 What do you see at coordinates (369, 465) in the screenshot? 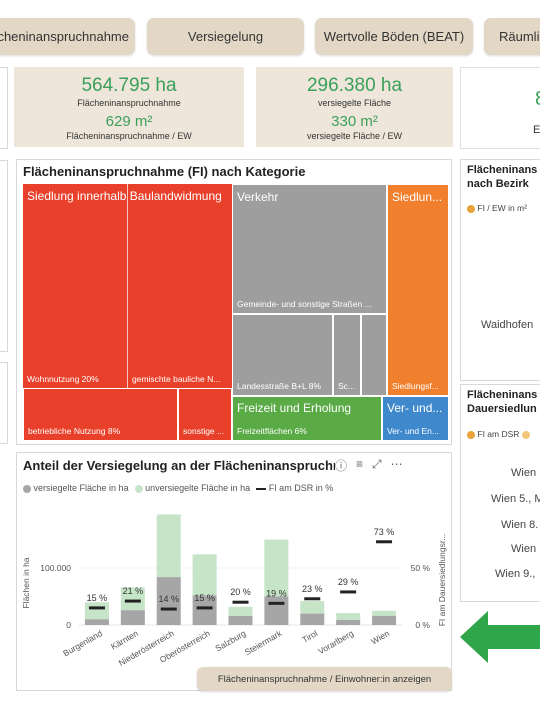
I see `chart-toolbar: ⓘ ≡ ⤢ ⋯` at bounding box center [369, 465].